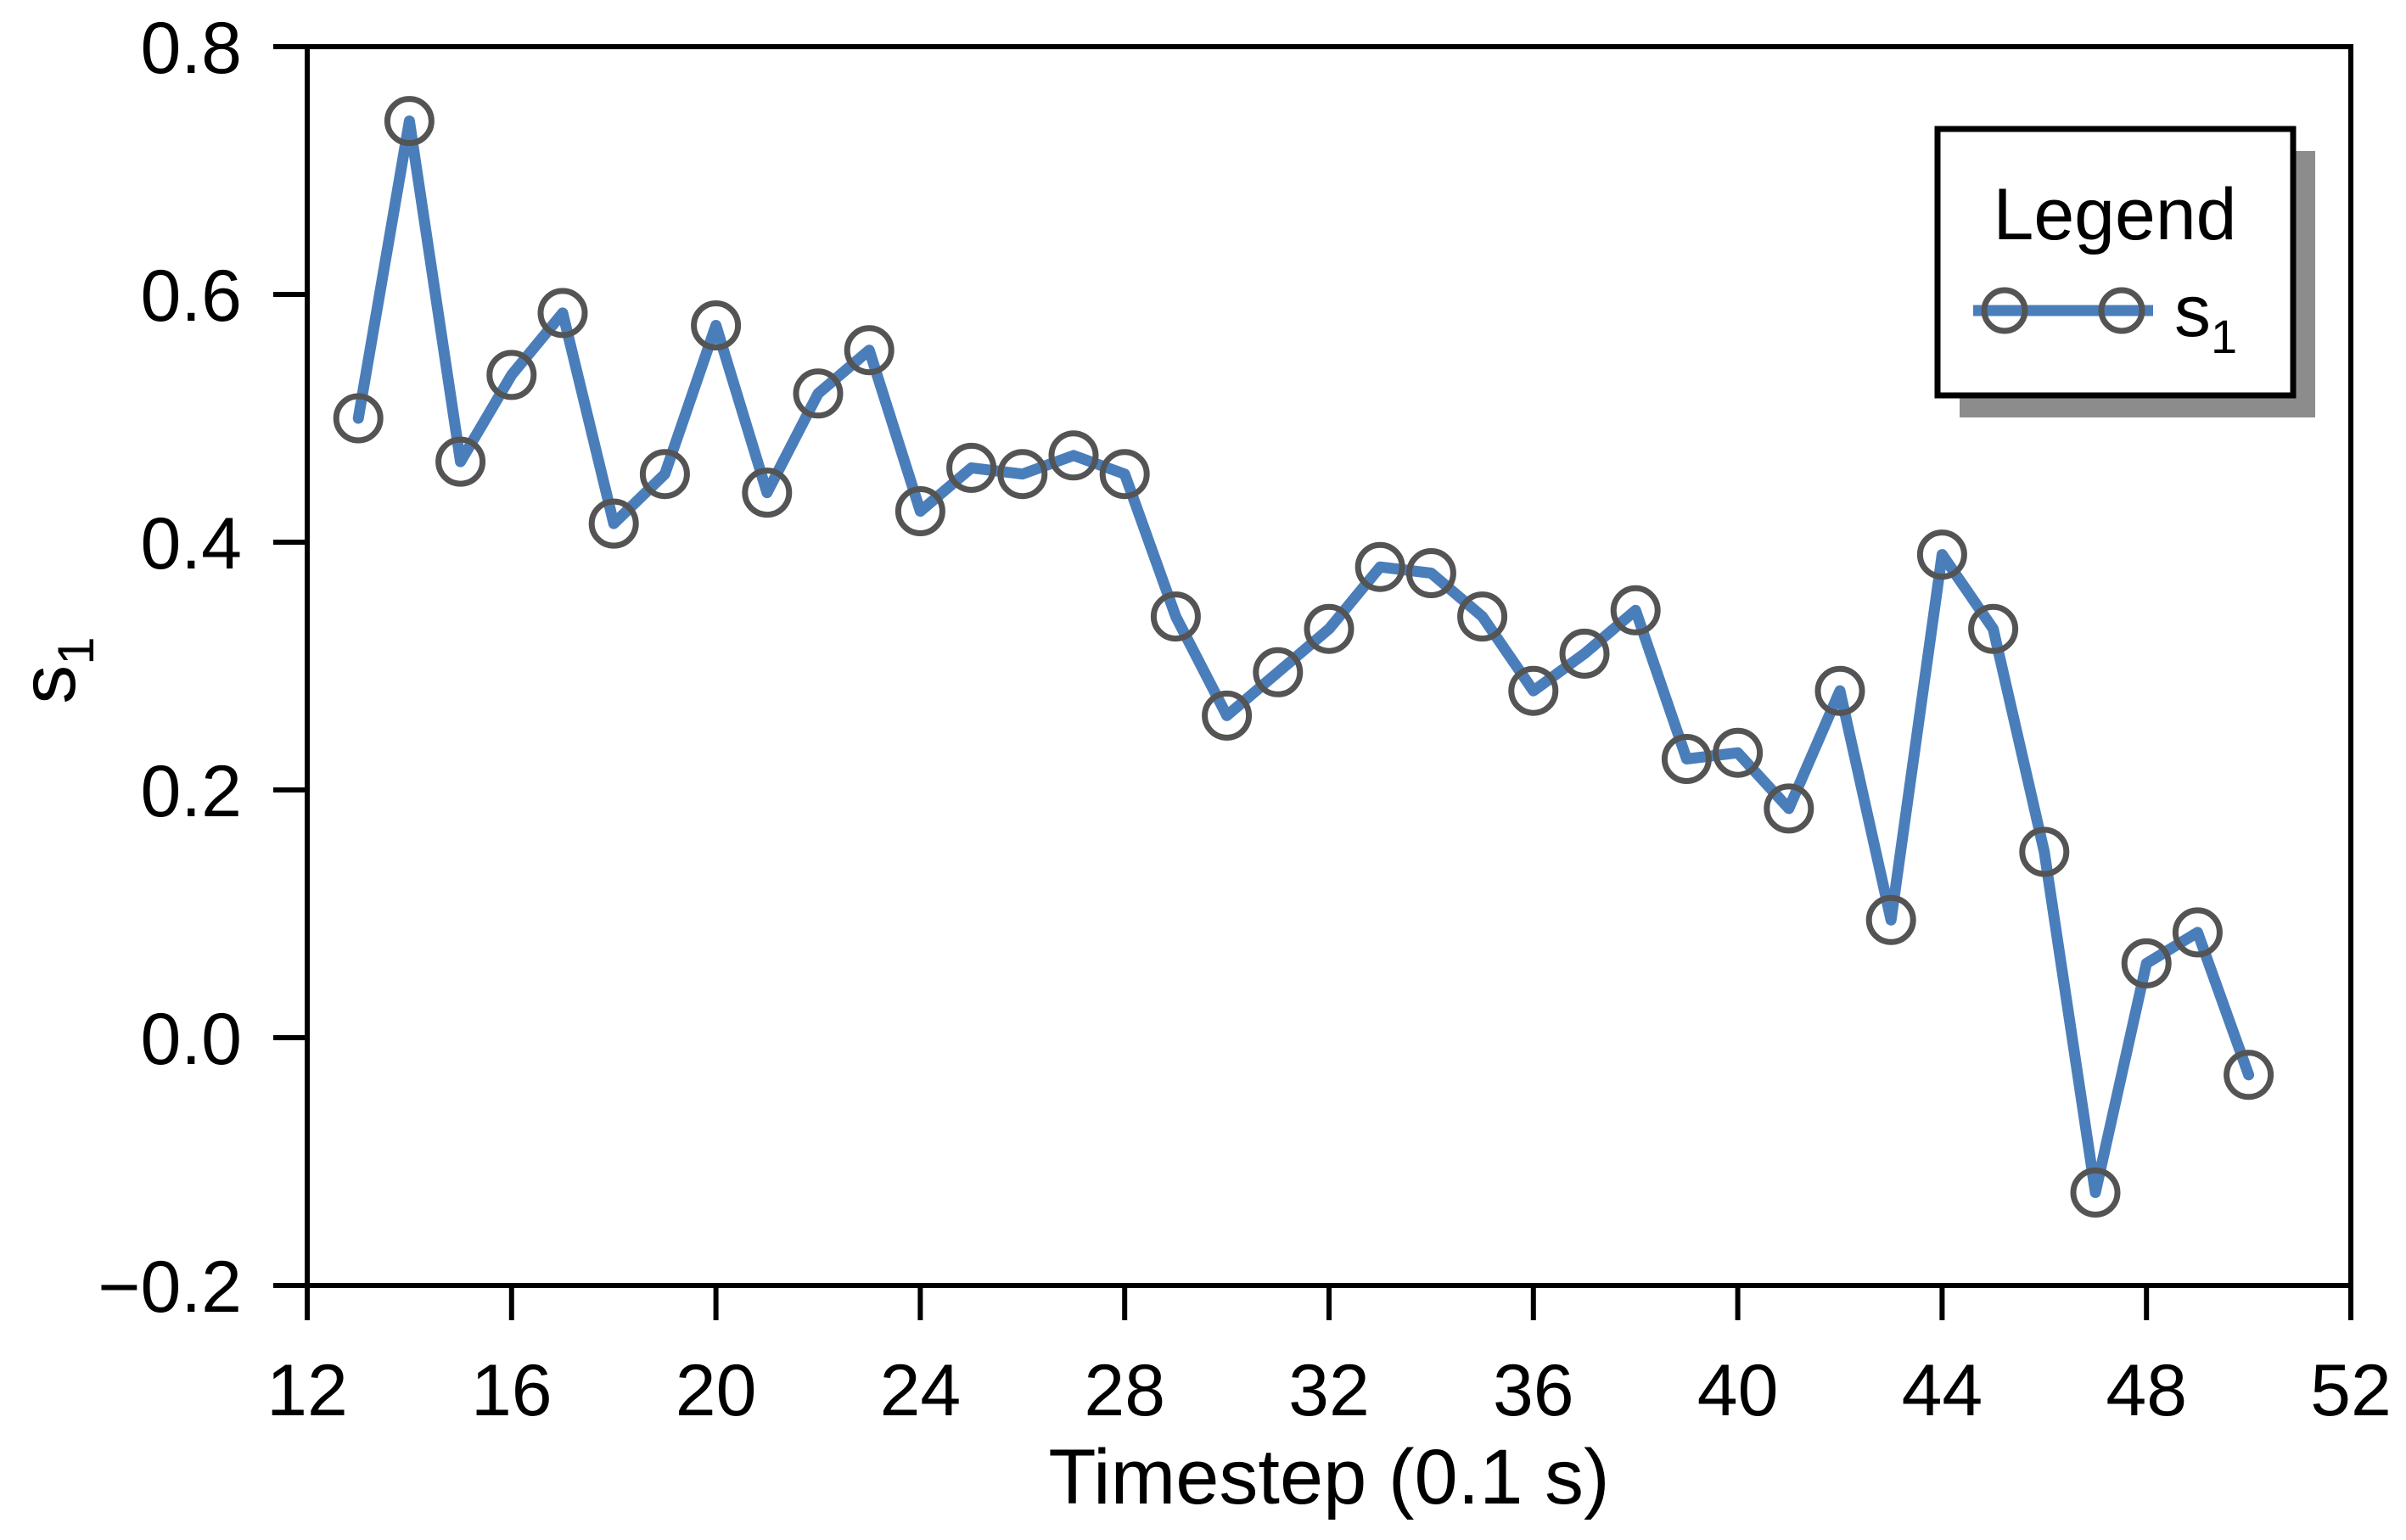  What do you see at coordinates (1533, 1391) in the screenshot?
I see `x-tick-label: 36` at bounding box center [1533, 1391].